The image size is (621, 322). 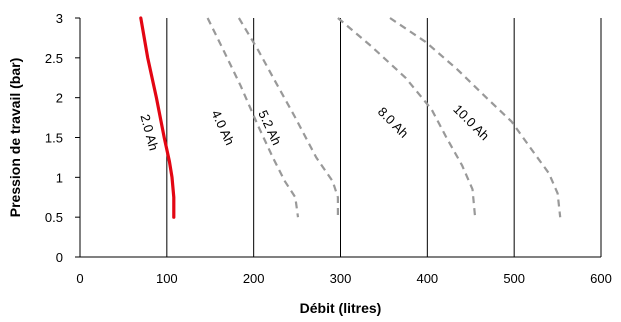 I want to click on x-axis-title: Débit (litres), so click(x=341, y=308).